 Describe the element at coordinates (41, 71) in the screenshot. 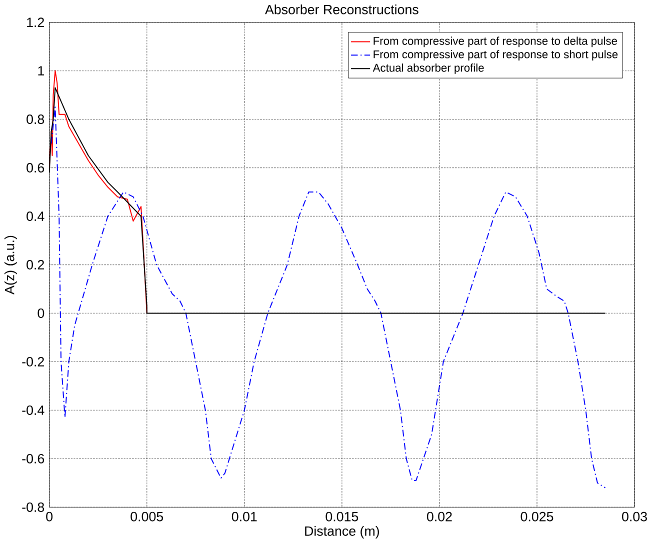

I see `y-tick-label: 1` at that location.